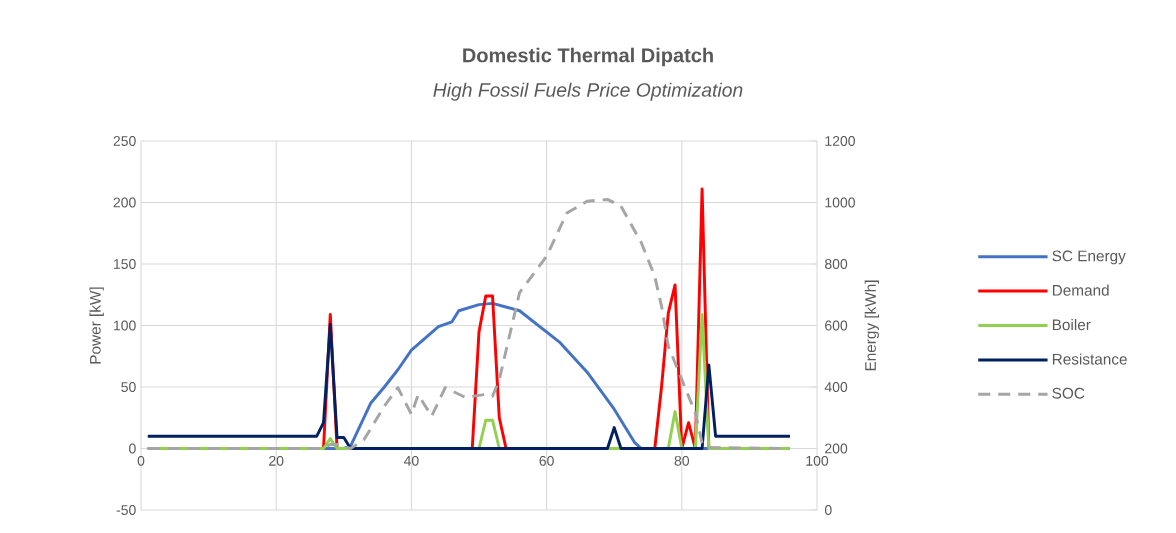 The image size is (1176, 533). Describe the element at coordinates (840, 141) in the screenshot. I see `y2-tick-label: 1200` at that location.